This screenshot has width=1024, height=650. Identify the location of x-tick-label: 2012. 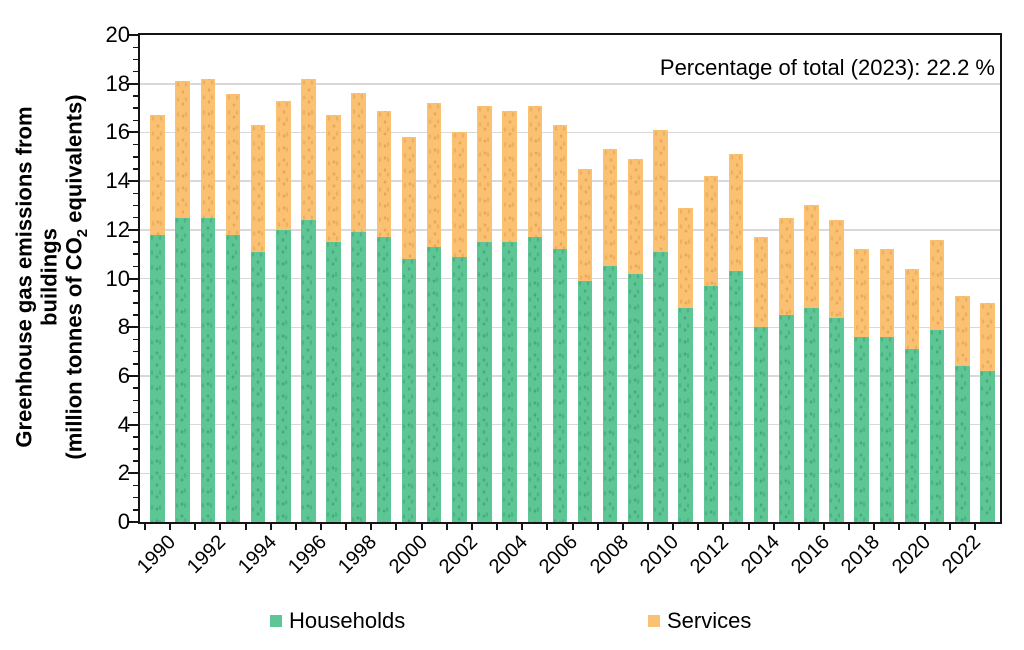
(710, 555).